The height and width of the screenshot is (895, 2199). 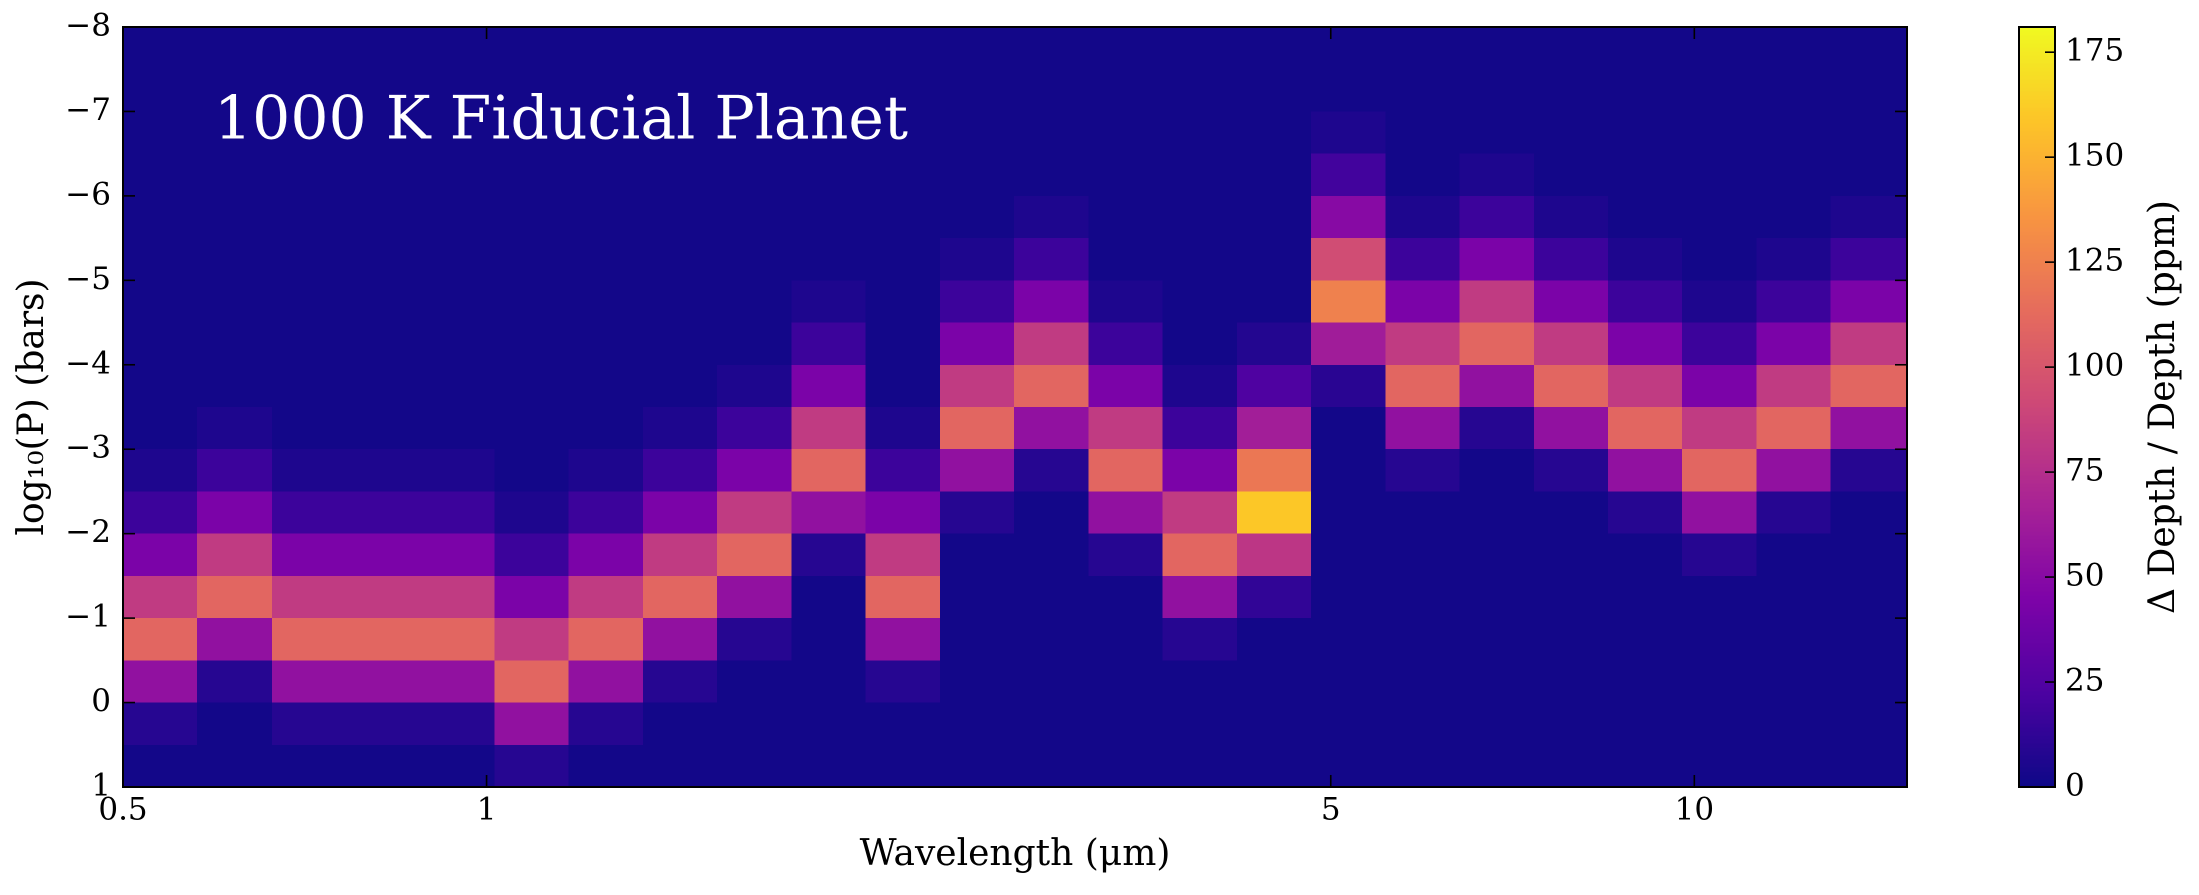 What do you see at coordinates (122, 810) in the screenshot?
I see `x-tick-label: 0.5` at bounding box center [122, 810].